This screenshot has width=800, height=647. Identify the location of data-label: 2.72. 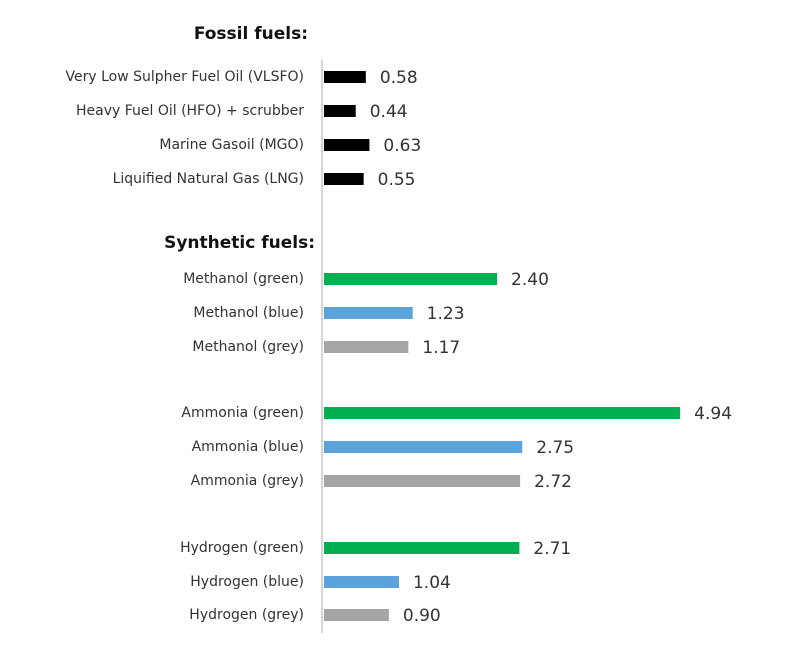
(553, 482).